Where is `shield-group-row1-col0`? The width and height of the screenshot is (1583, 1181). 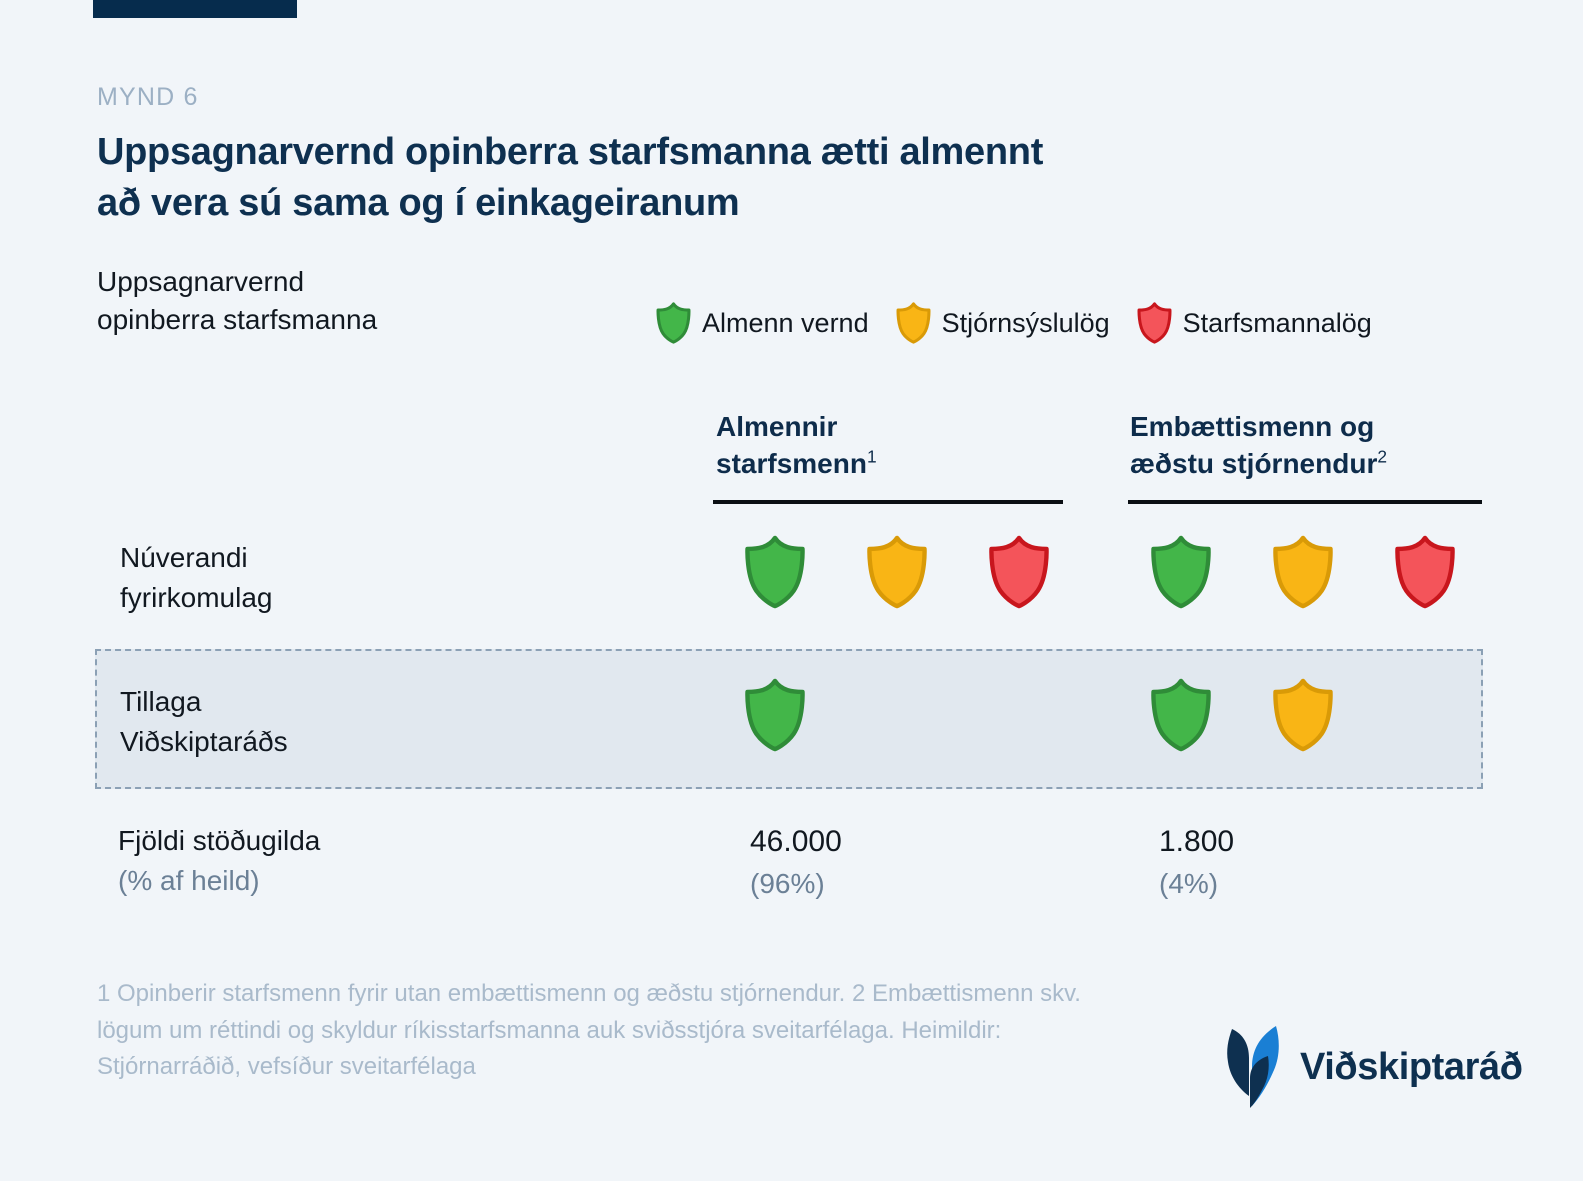
shield-group-row1-col0 is located at coordinates (775, 715).